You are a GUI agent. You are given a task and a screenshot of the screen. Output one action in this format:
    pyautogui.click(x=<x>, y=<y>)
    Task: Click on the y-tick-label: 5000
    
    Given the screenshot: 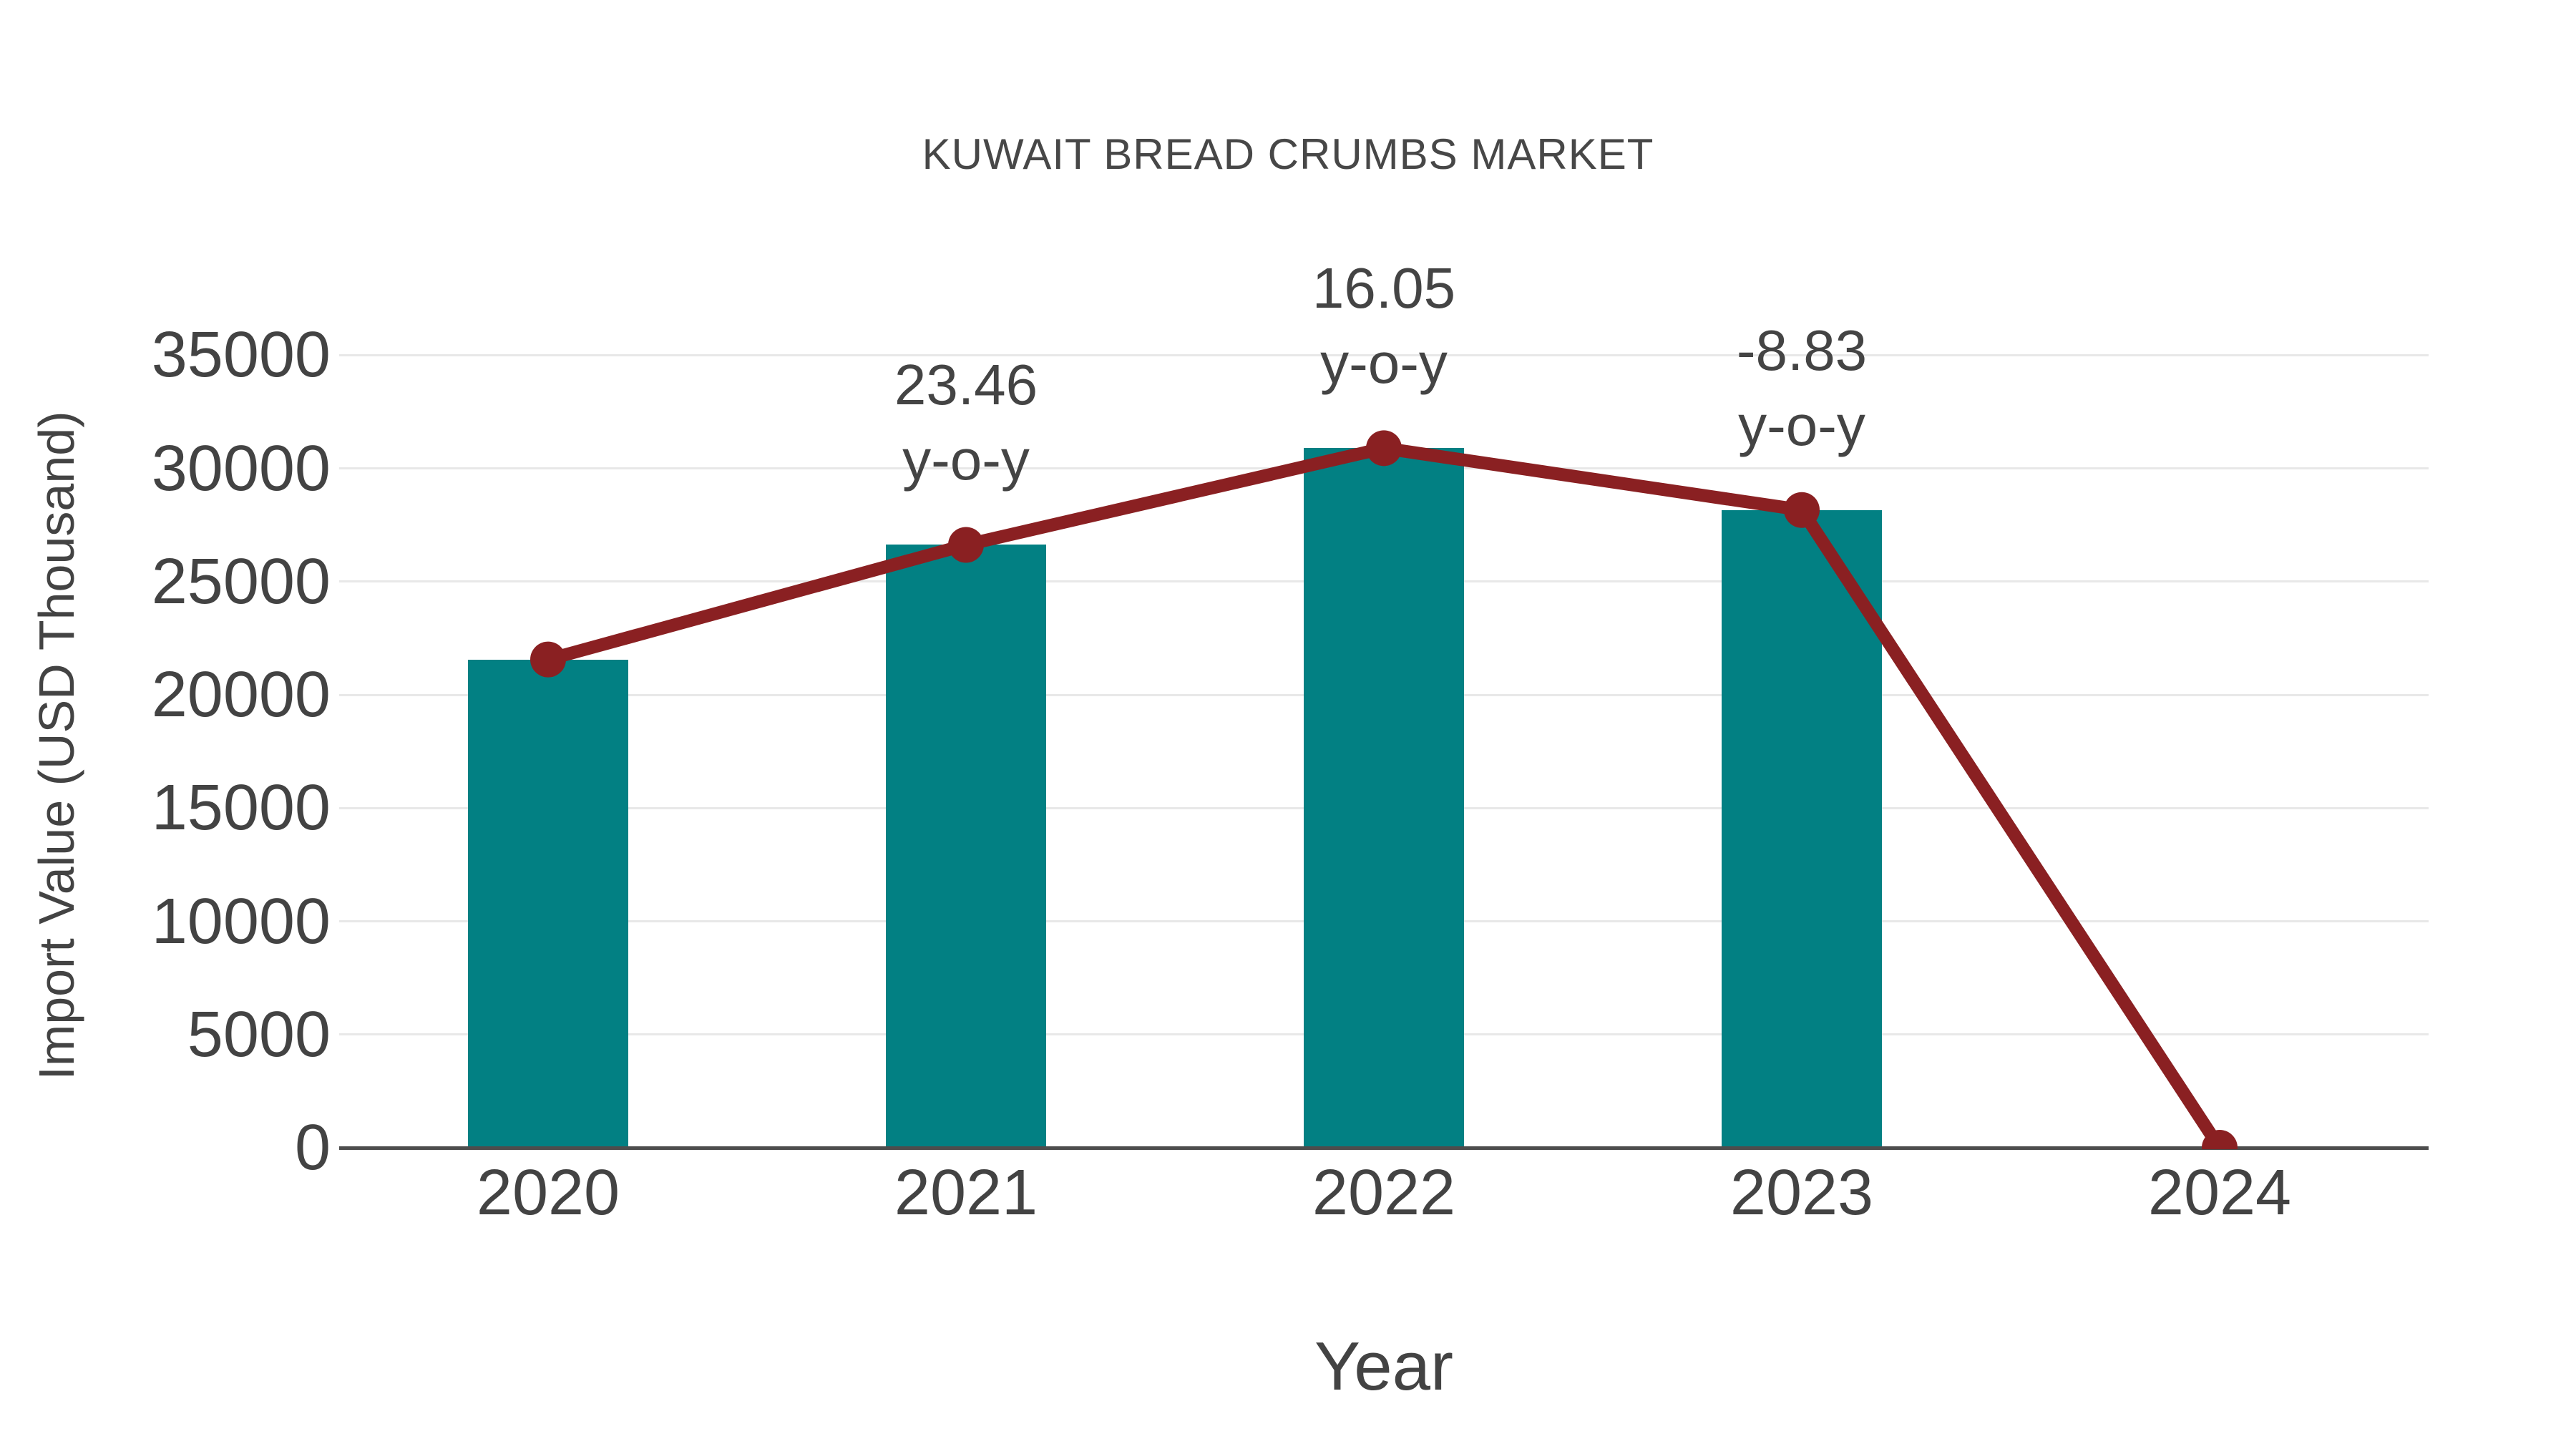 What is the action you would take?
    pyautogui.click(x=259, y=1034)
    